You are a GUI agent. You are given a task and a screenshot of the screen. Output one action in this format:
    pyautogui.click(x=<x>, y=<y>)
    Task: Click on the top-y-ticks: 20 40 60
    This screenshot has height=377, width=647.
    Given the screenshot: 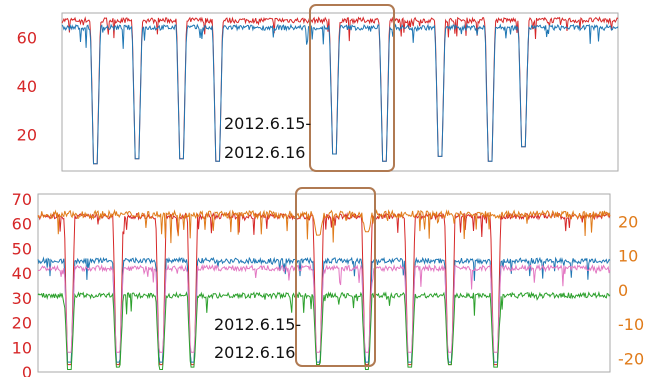 What is the action you would take?
    pyautogui.click(x=27, y=86)
    